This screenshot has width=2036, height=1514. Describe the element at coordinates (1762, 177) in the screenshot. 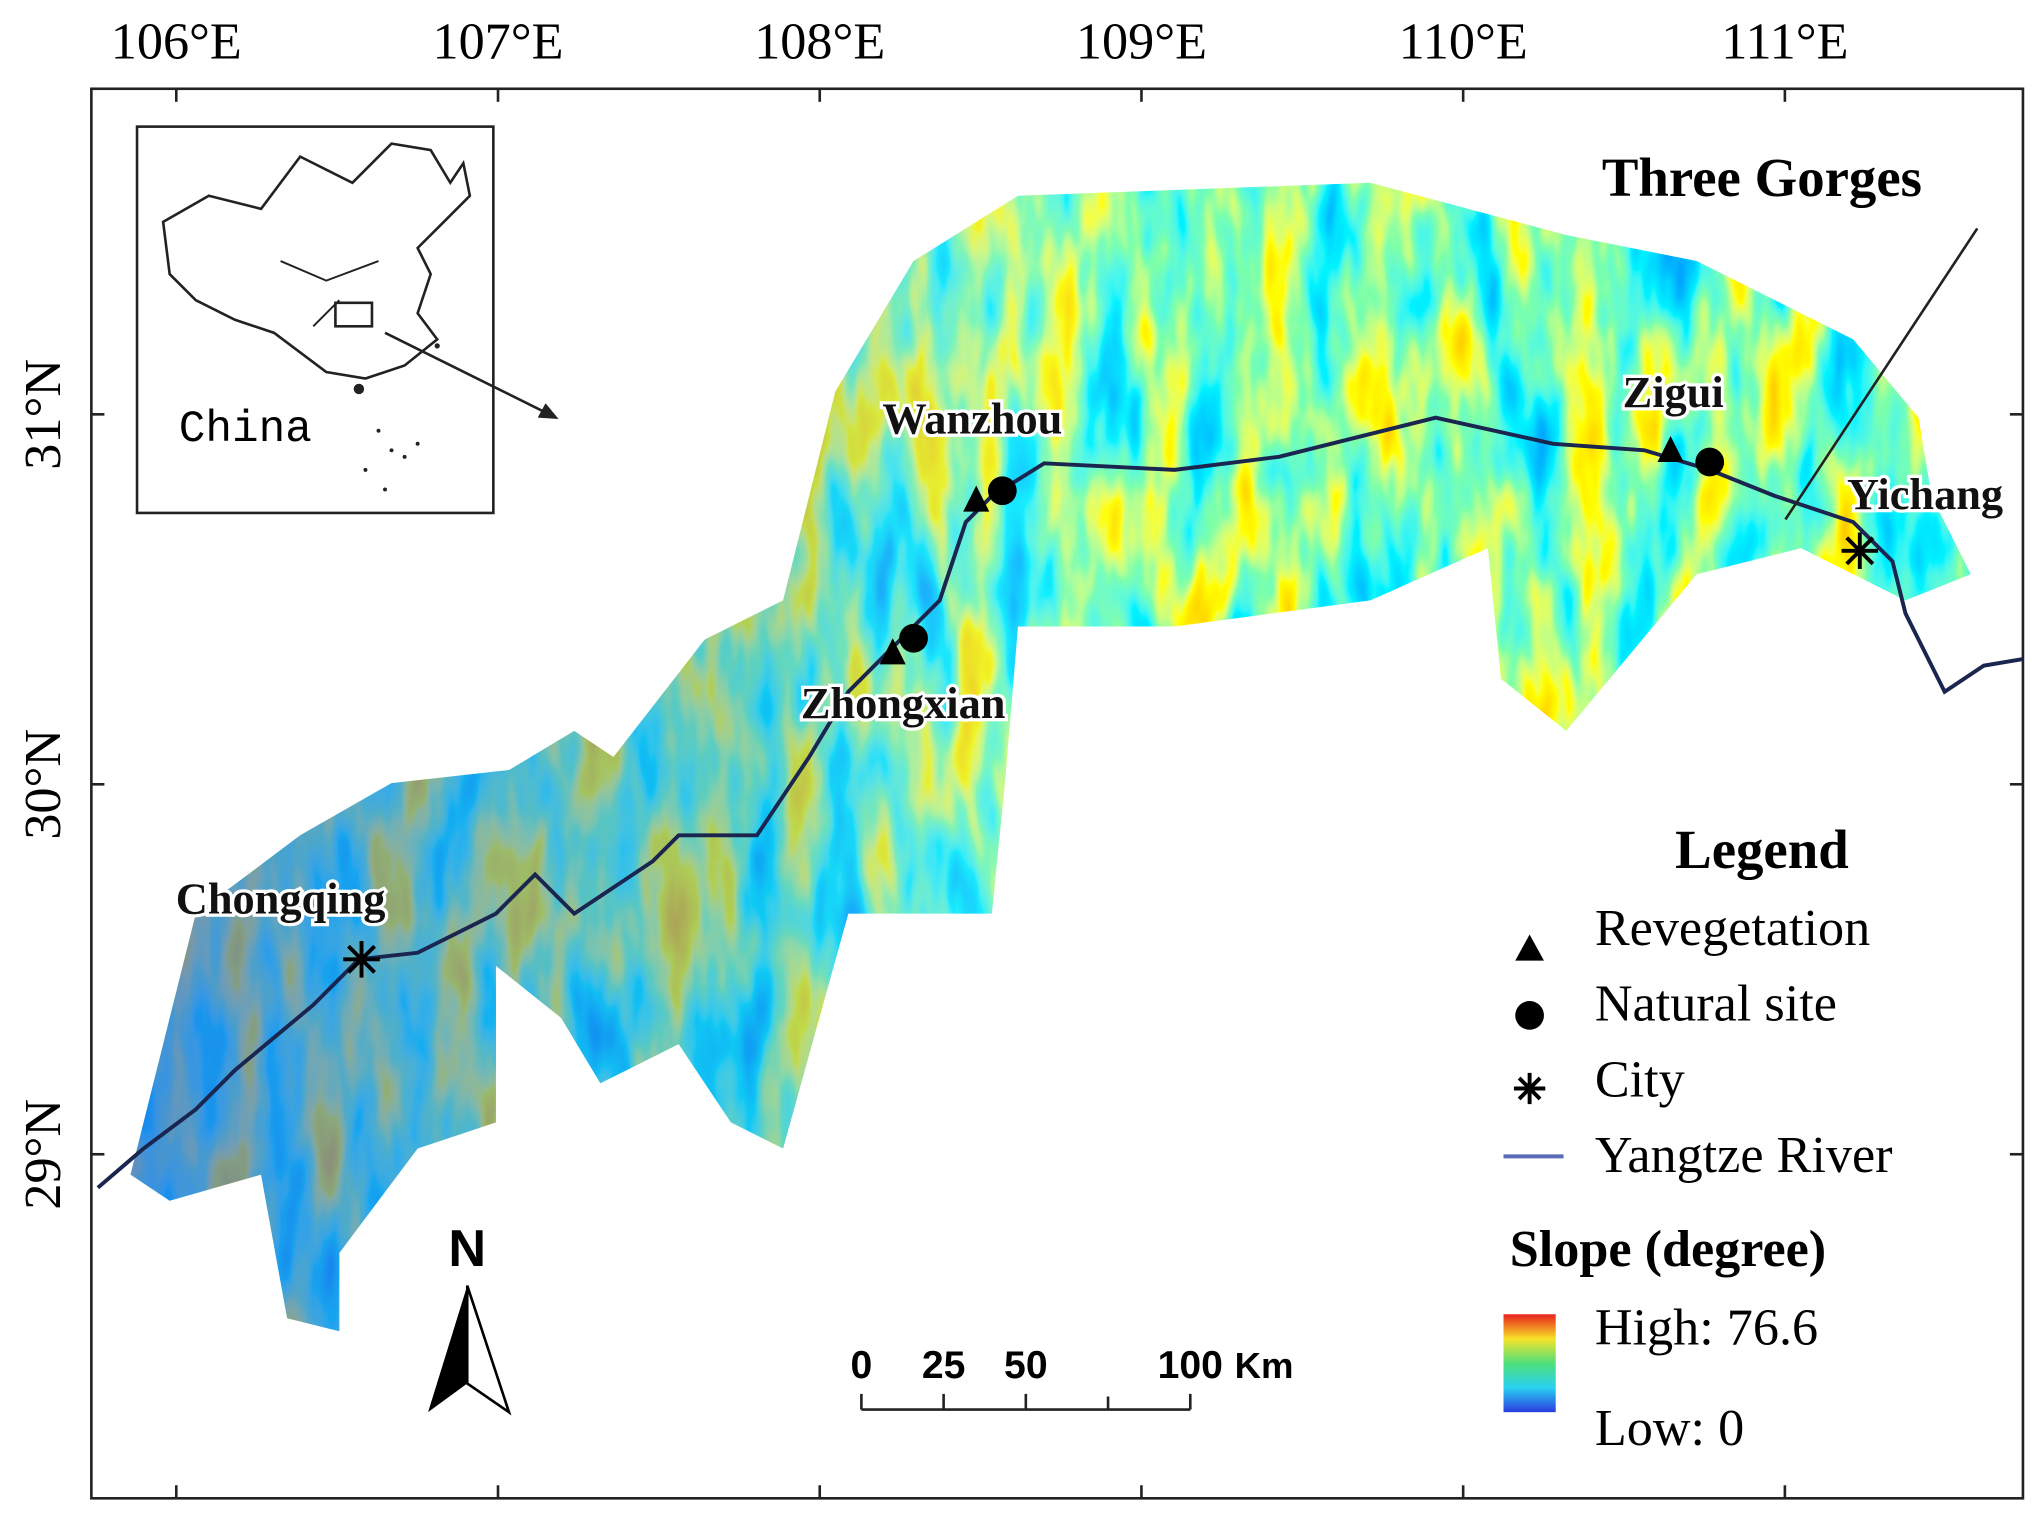

I see `annotation: Three Gorges` at that location.